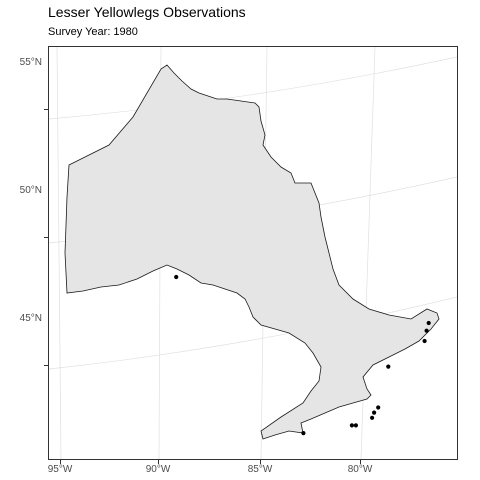 This screenshot has height=480, width=480. Describe the element at coordinates (30, 318) in the screenshot. I see `y-tick-label: 45°N` at that location.